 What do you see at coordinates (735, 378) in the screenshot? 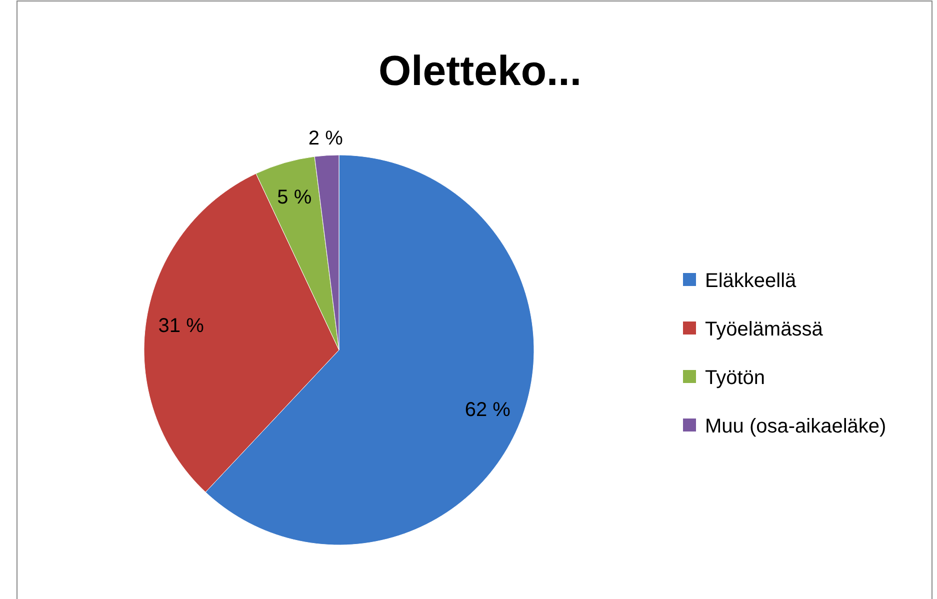
I see `legend-label: Työtön` at bounding box center [735, 378].